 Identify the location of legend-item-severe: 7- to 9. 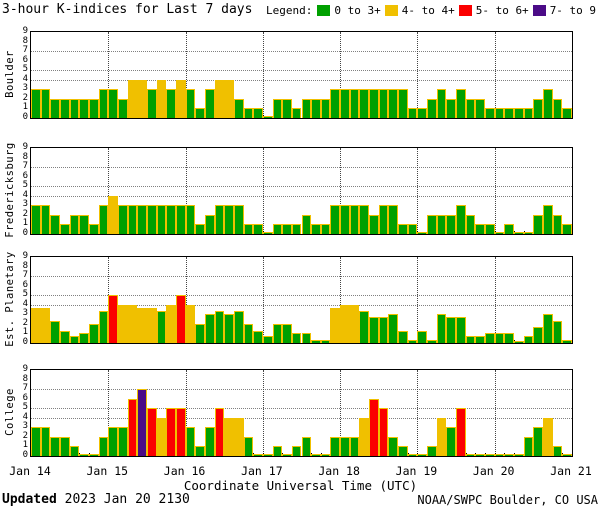
(564, 10).